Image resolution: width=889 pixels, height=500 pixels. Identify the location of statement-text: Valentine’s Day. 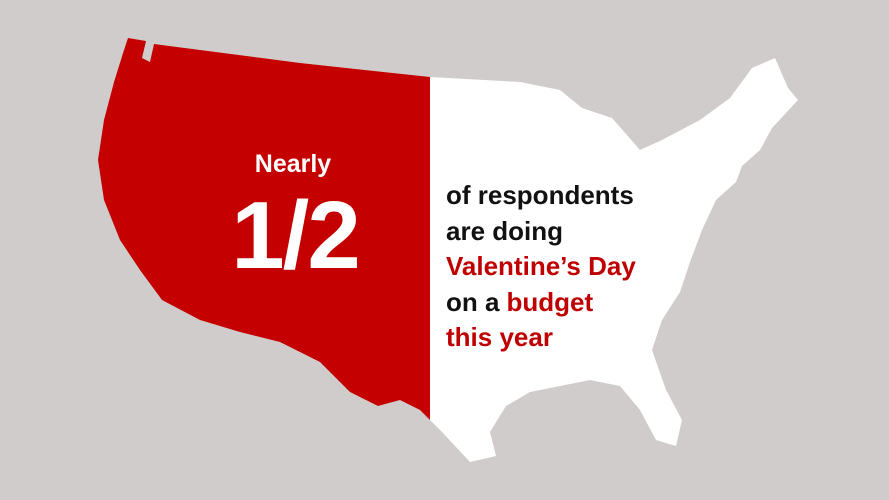
(541, 266).